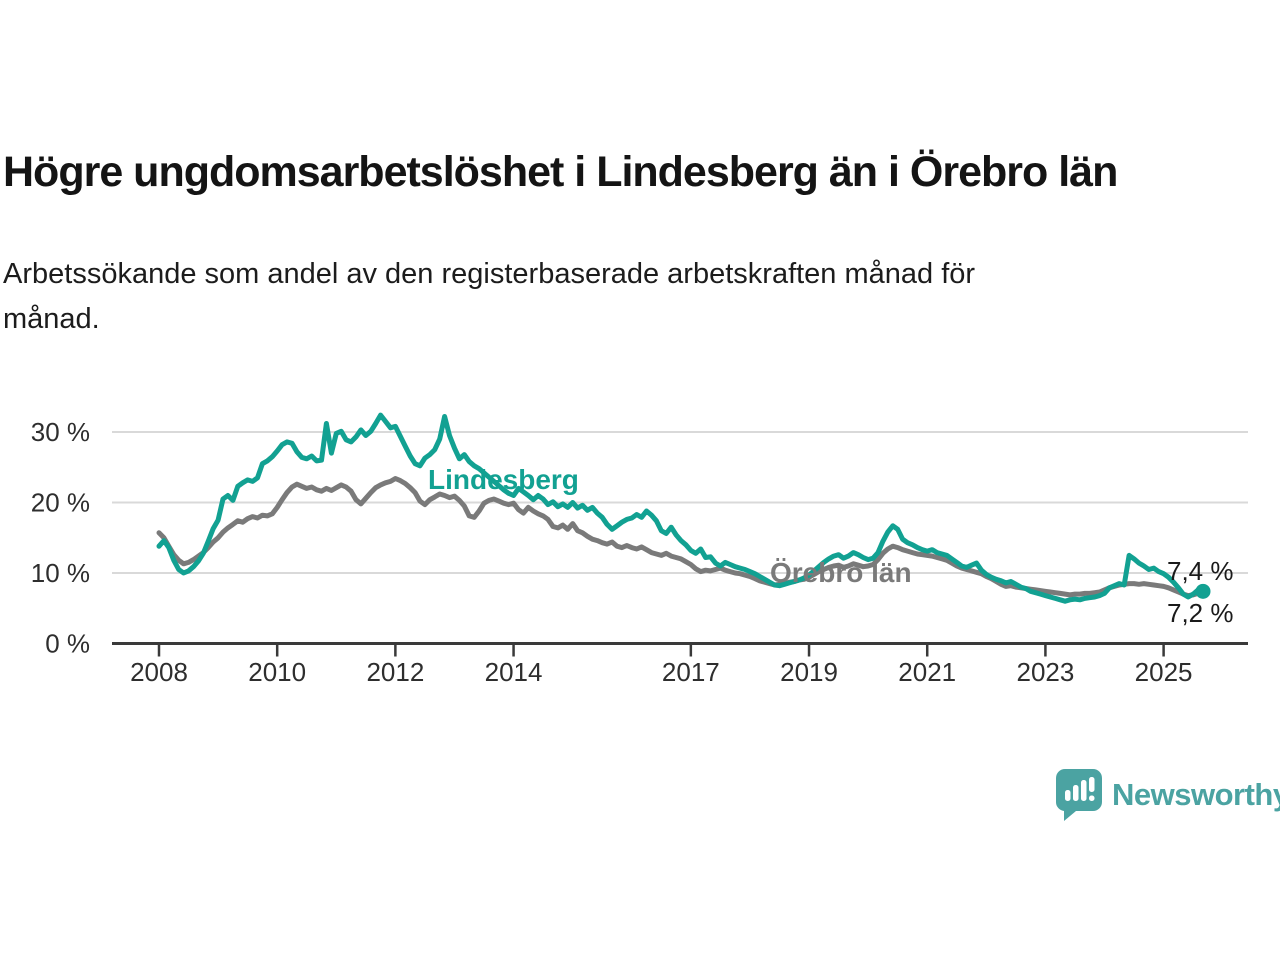 Image resolution: width=1280 pixels, height=960 pixels. What do you see at coordinates (1200, 571) in the screenshot?
I see `end-value-label-lindesberg: 7,4 %` at bounding box center [1200, 571].